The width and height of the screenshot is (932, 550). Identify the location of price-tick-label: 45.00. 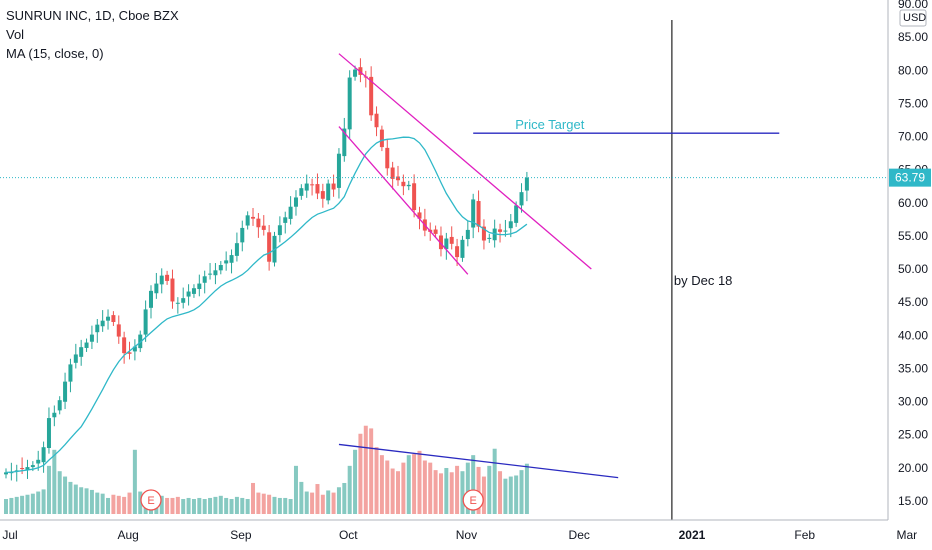
(913, 302).